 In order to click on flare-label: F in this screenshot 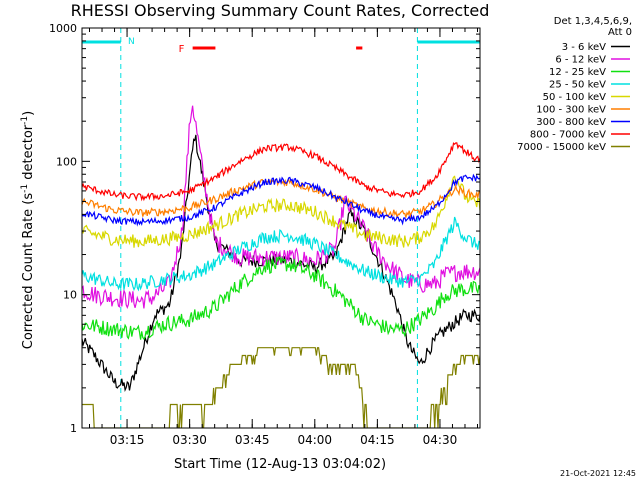, I will do `click(182, 49)`.